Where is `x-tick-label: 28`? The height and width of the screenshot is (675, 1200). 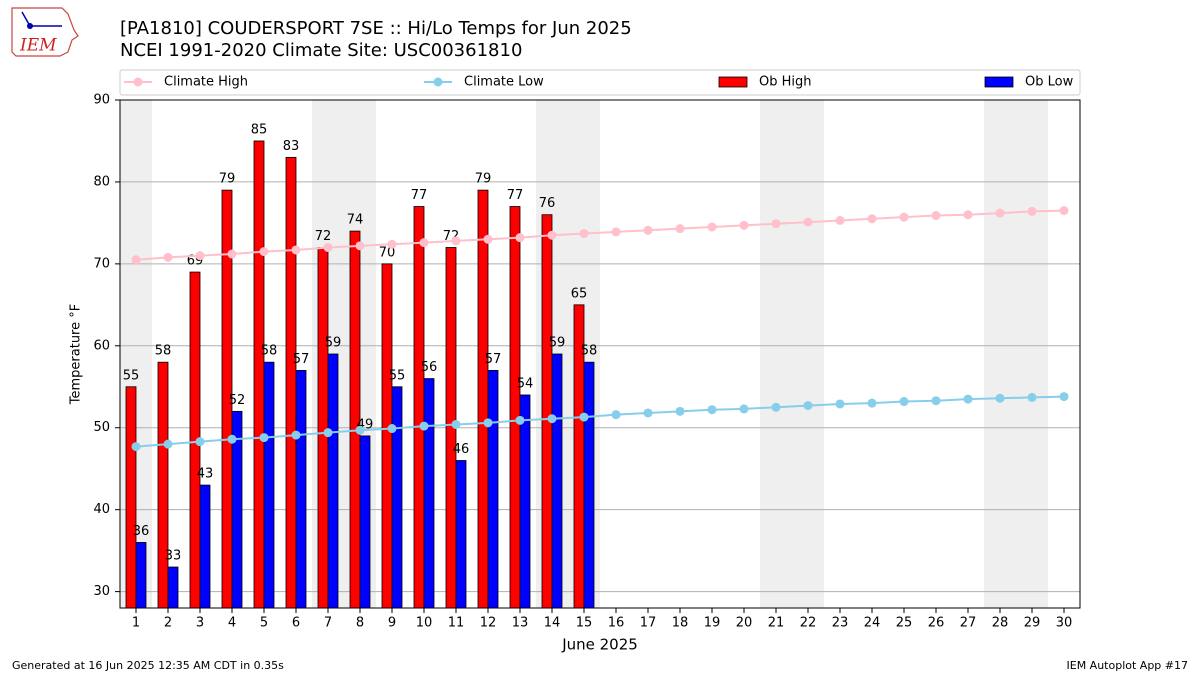
x-tick-label: 28 is located at coordinates (1000, 623).